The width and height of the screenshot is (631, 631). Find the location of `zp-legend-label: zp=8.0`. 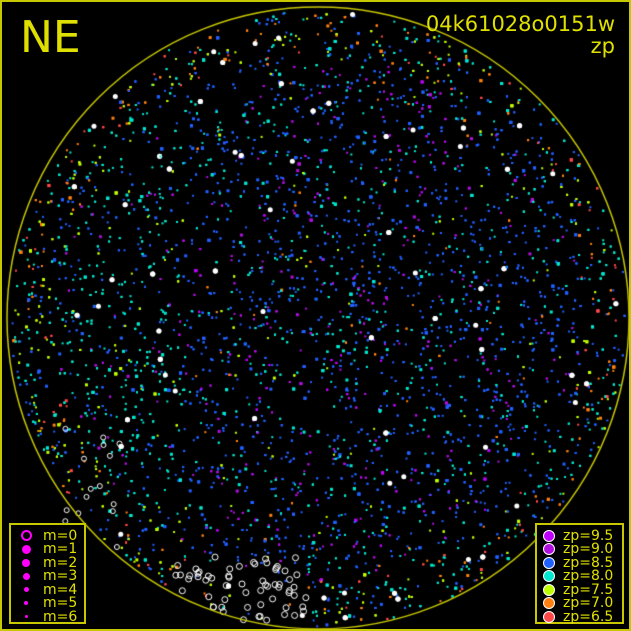

zp-legend-label: zp=8.0 is located at coordinates (588, 576).